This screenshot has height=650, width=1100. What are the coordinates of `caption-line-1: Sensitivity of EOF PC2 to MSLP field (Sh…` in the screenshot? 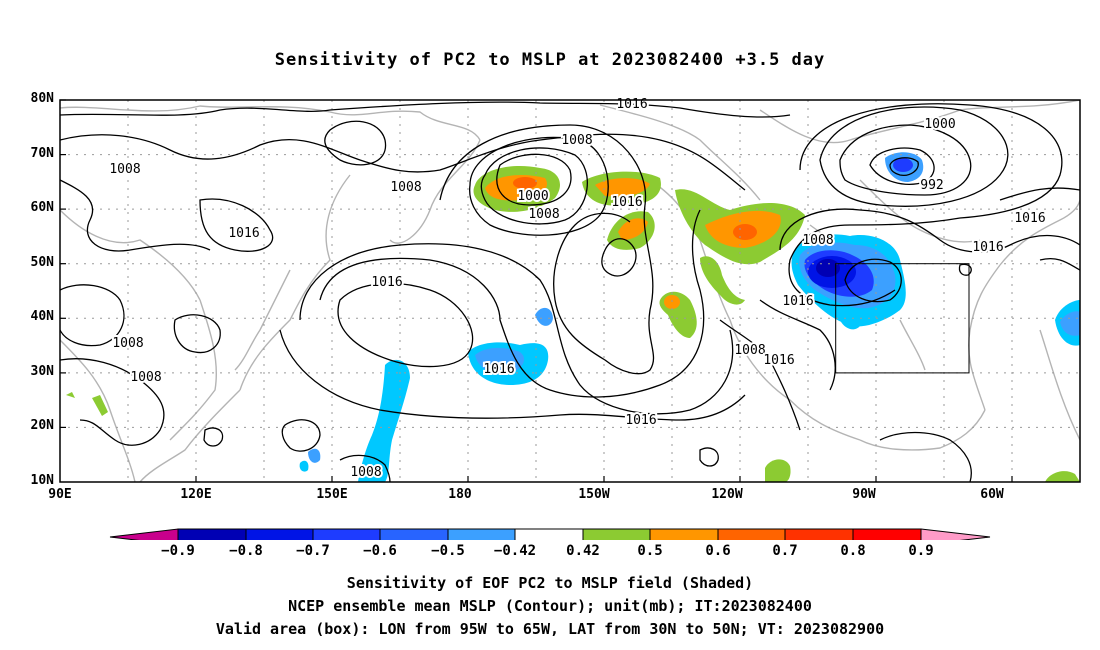 It's located at (550, 583).